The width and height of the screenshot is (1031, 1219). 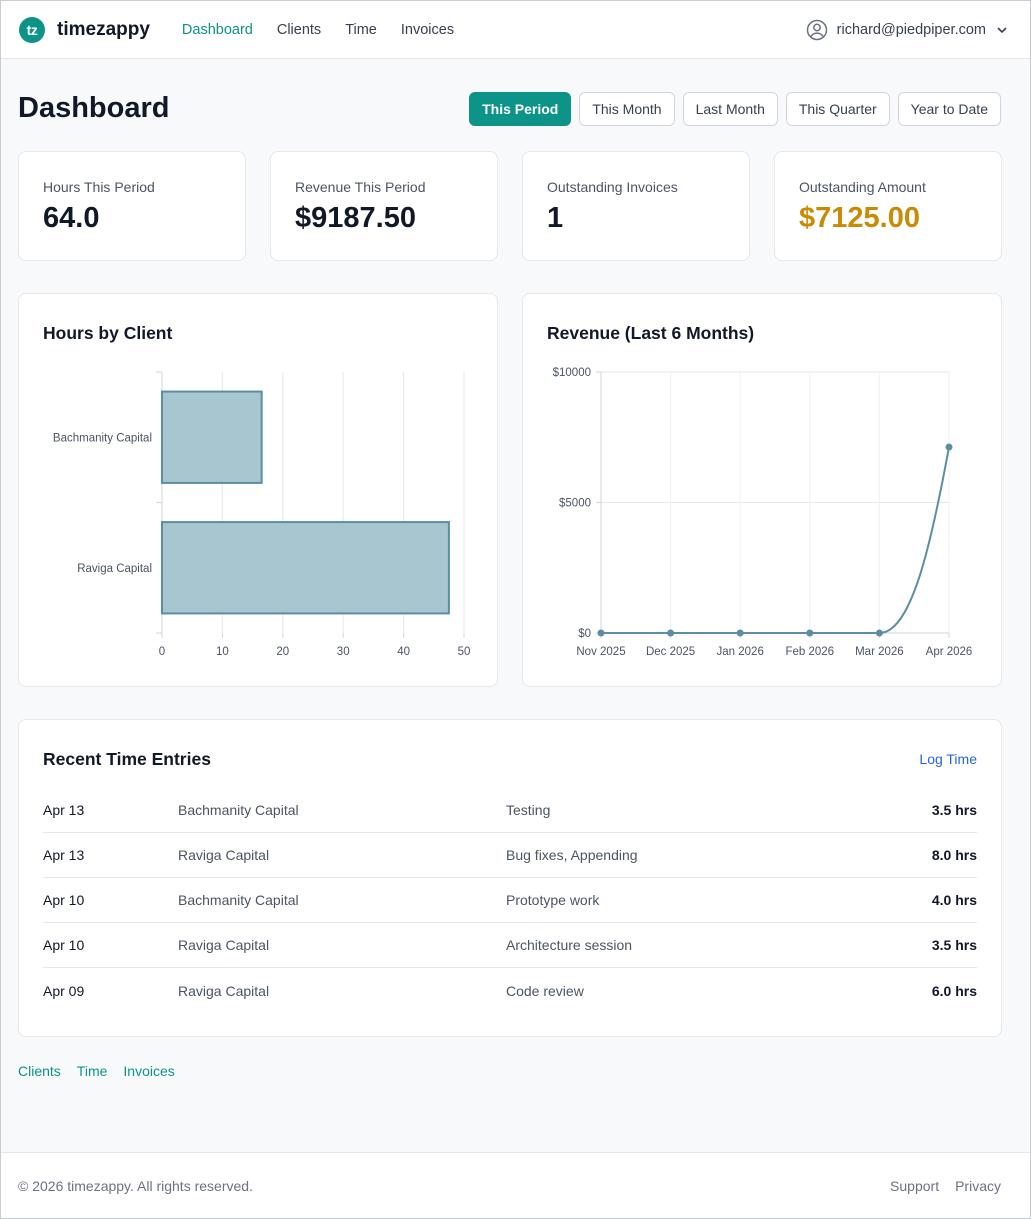 What do you see at coordinates (572, 373) in the screenshot?
I see `y-tick-label: $10000` at bounding box center [572, 373].